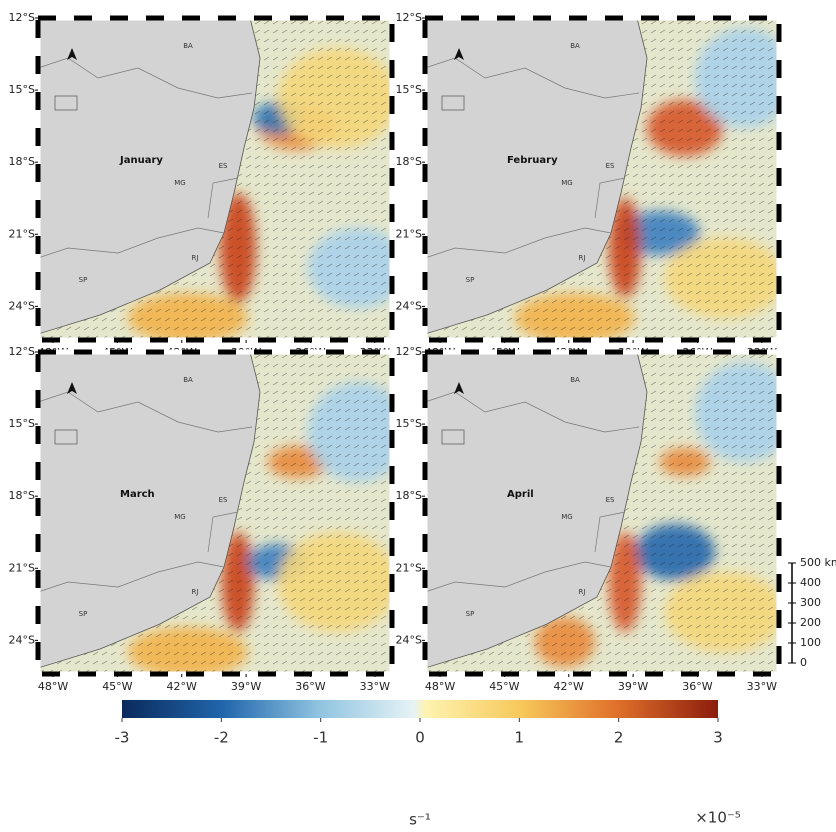  What do you see at coordinates (122, 738) in the screenshot?
I see `colorbar-tick-label: -3` at bounding box center [122, 738].